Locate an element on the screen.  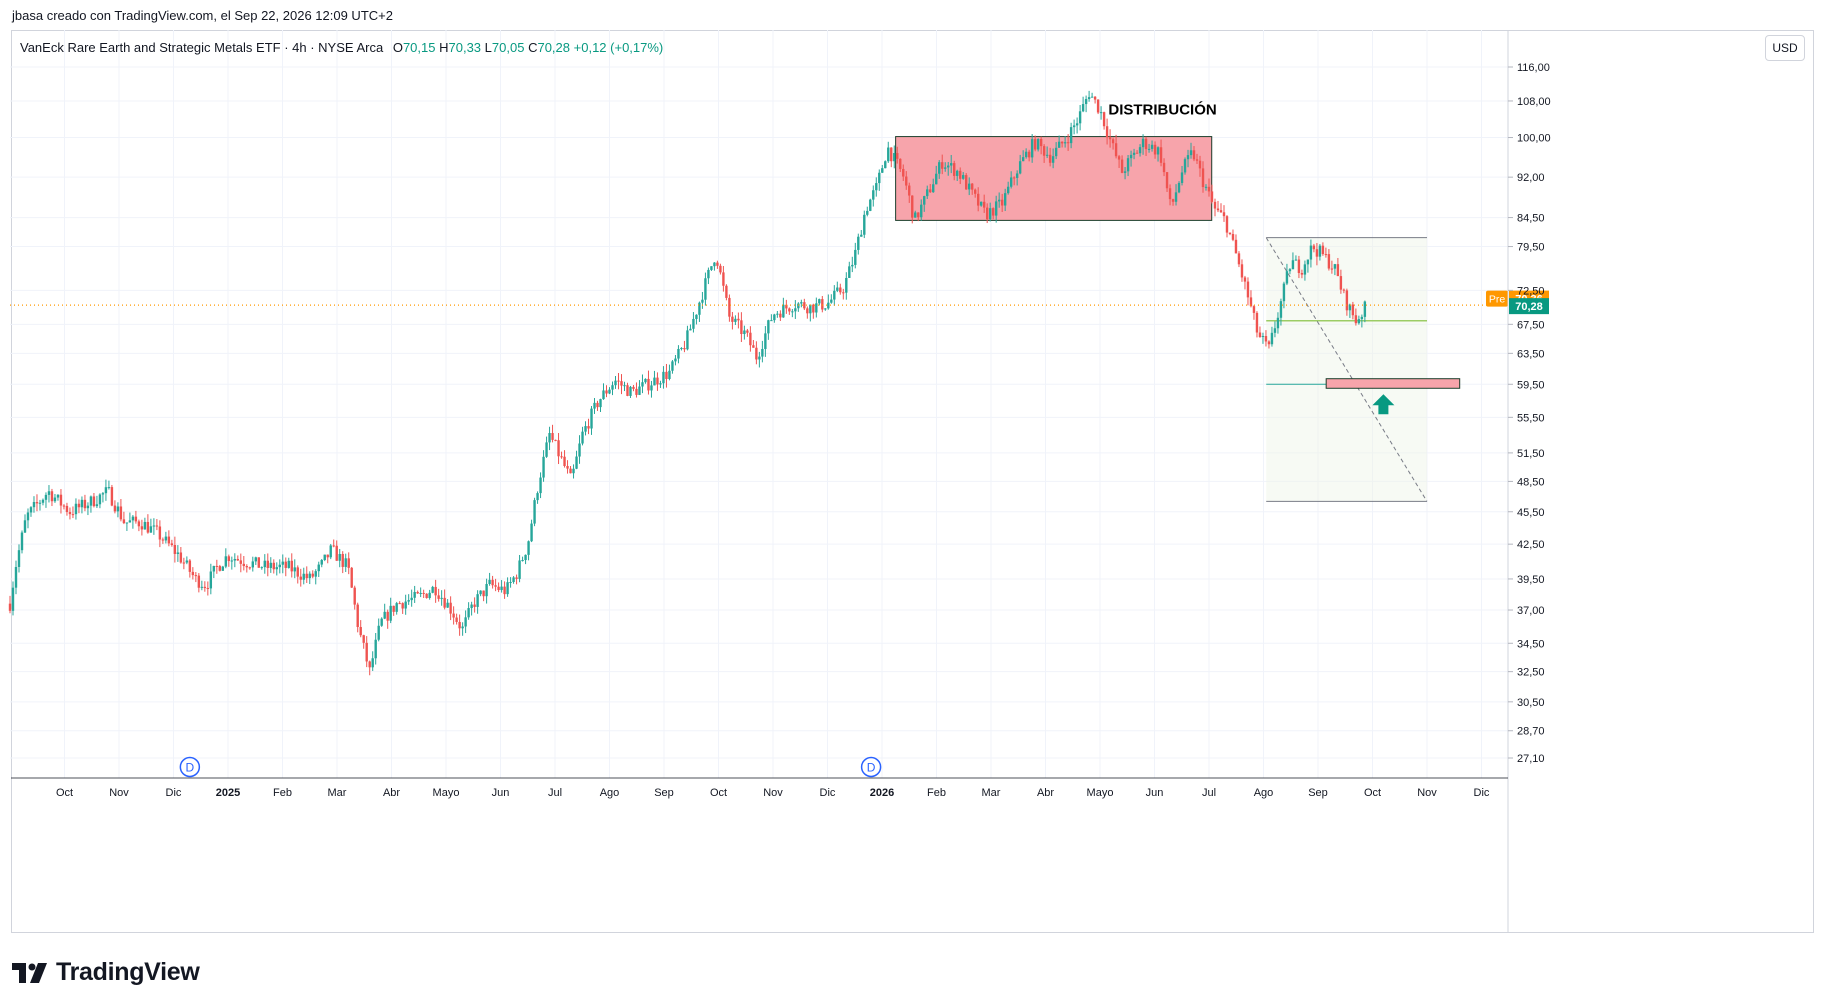
time-tick-label: Sep is located at coordinates (664, 793).